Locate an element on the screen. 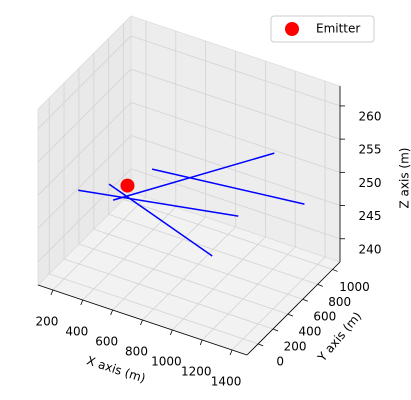 The width and height of the screenshot is (411, 400). x-tick-label: 600 is located at coordinates (106, 342).